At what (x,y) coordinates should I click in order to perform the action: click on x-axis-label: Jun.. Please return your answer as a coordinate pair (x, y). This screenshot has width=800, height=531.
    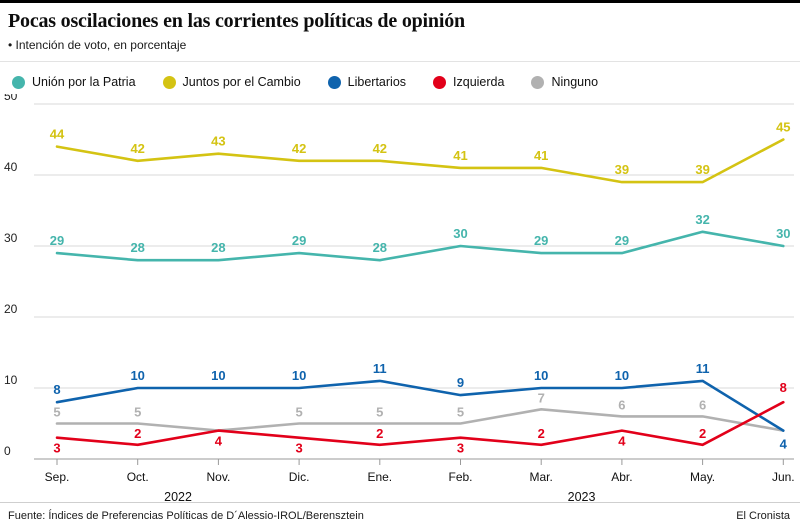
    Looking at the image, I should click on (783, 477).